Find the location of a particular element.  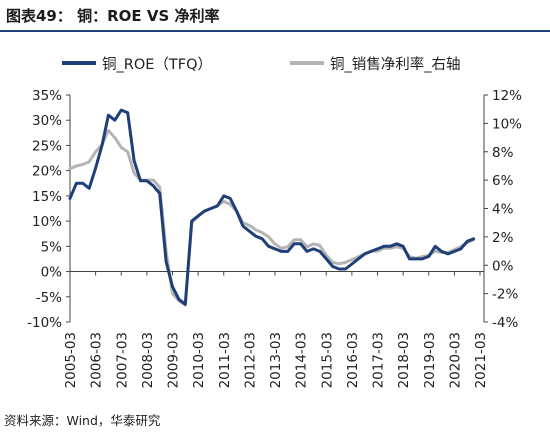

x-tick-label: 2006-03 is located at coordinates (97, 360).